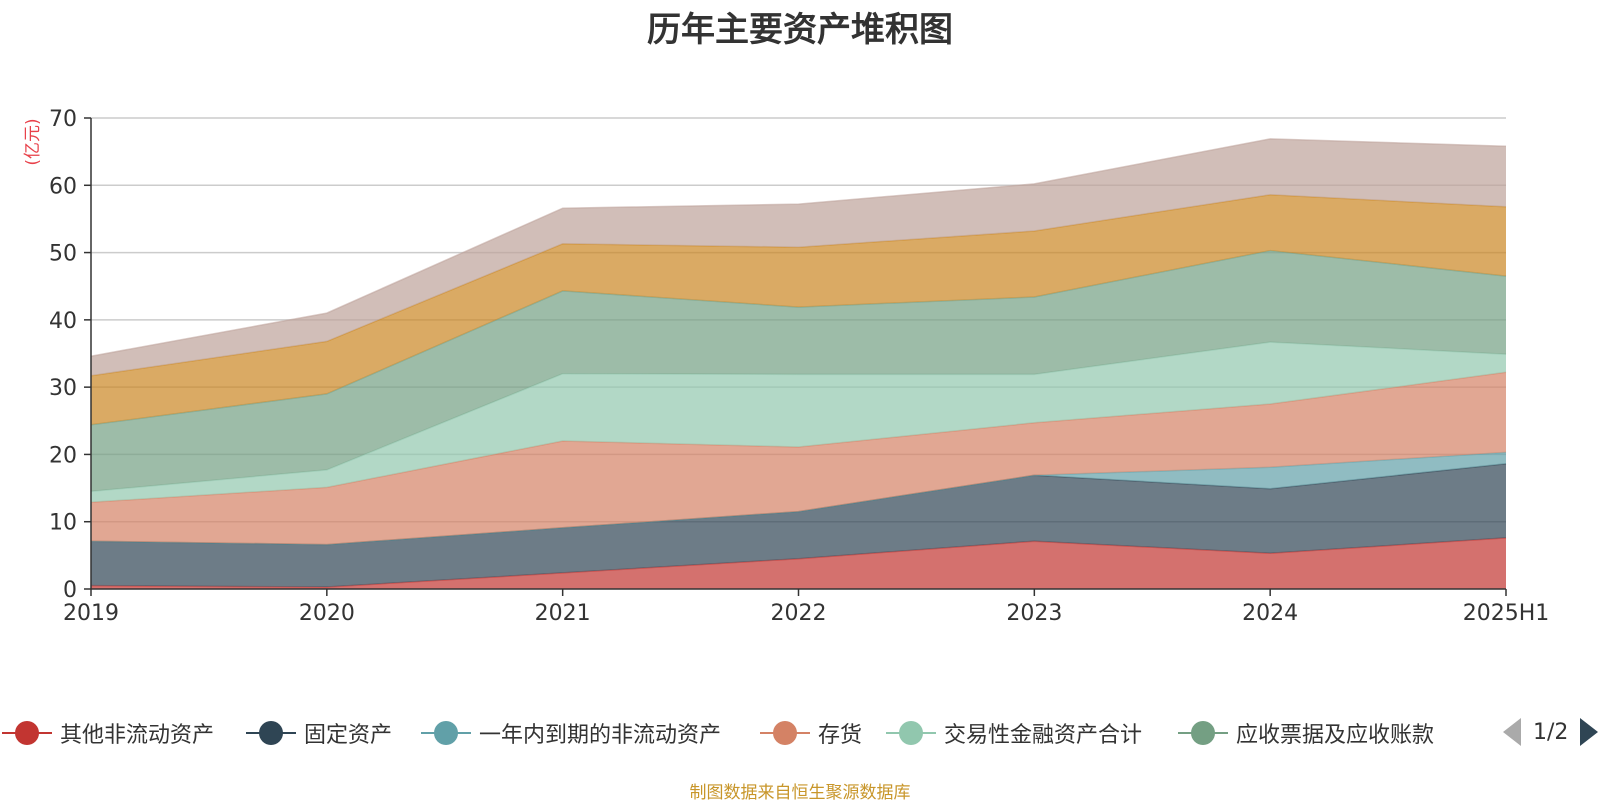 The height and width of the screenshot is (803, 1600). What do you see at coordinates (327, 613) in the screenshot?
I see `x-tick-label: 2020` at bounding box center [327, 613].